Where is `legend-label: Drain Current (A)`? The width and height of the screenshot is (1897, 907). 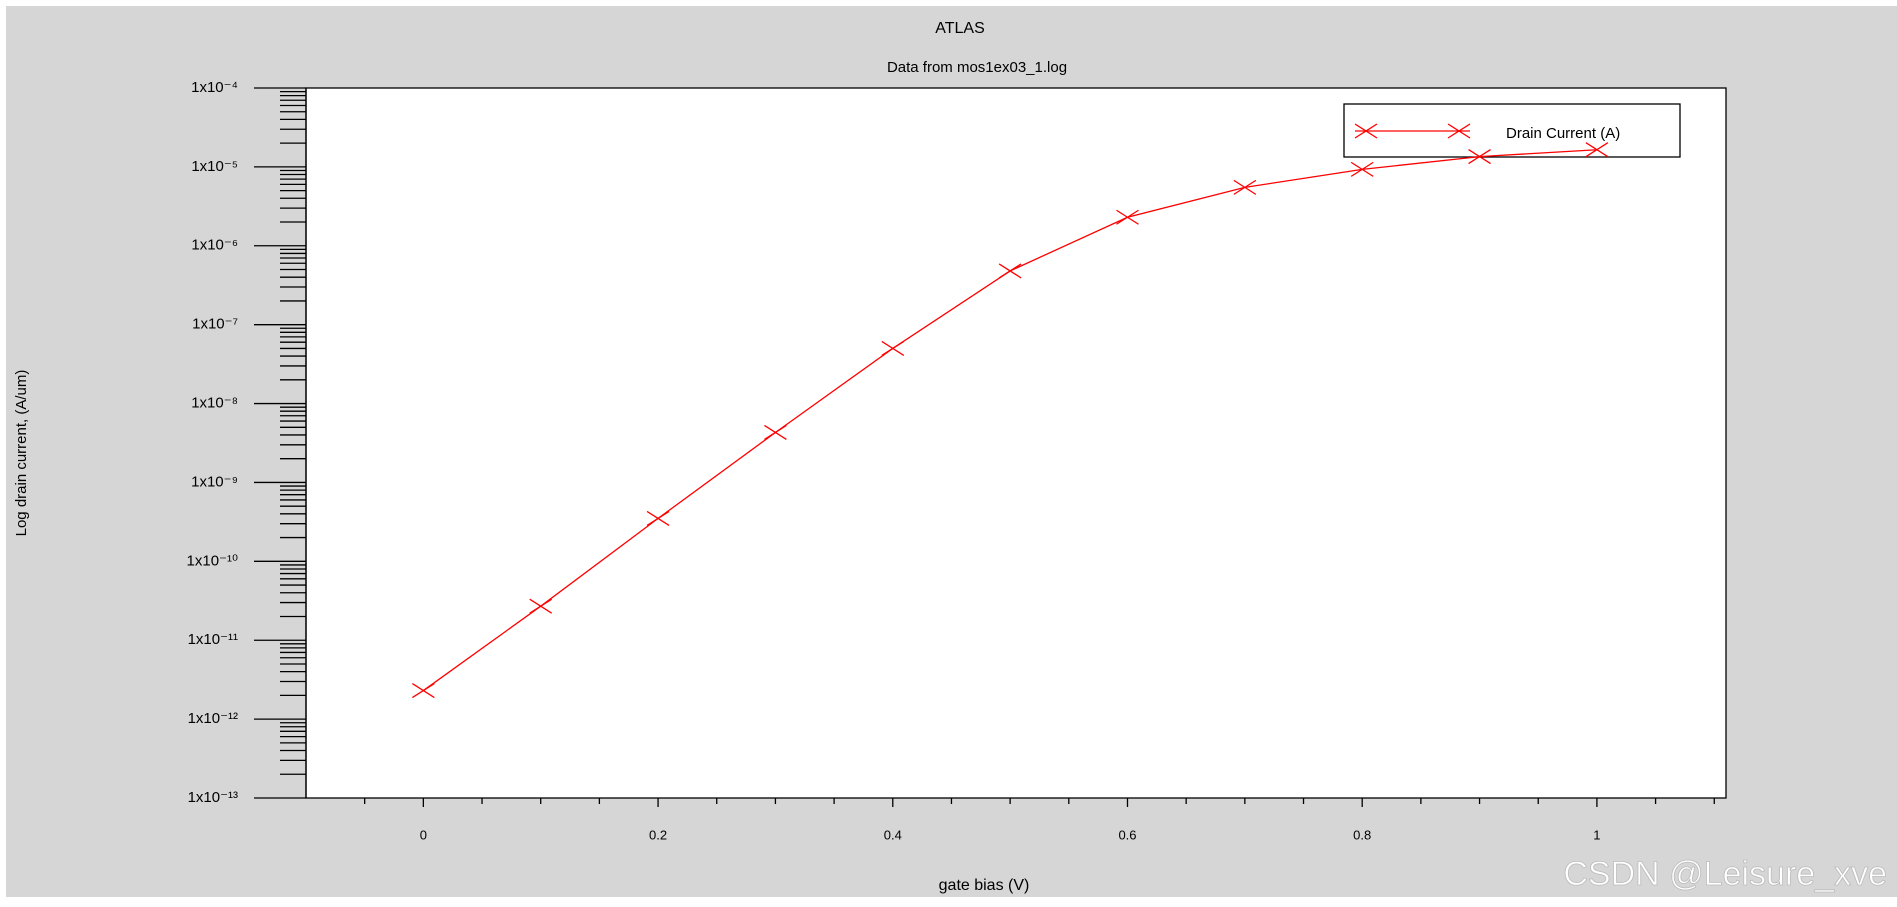 legend-label: Drain Current (A) is located at coordinates (1563, 133).